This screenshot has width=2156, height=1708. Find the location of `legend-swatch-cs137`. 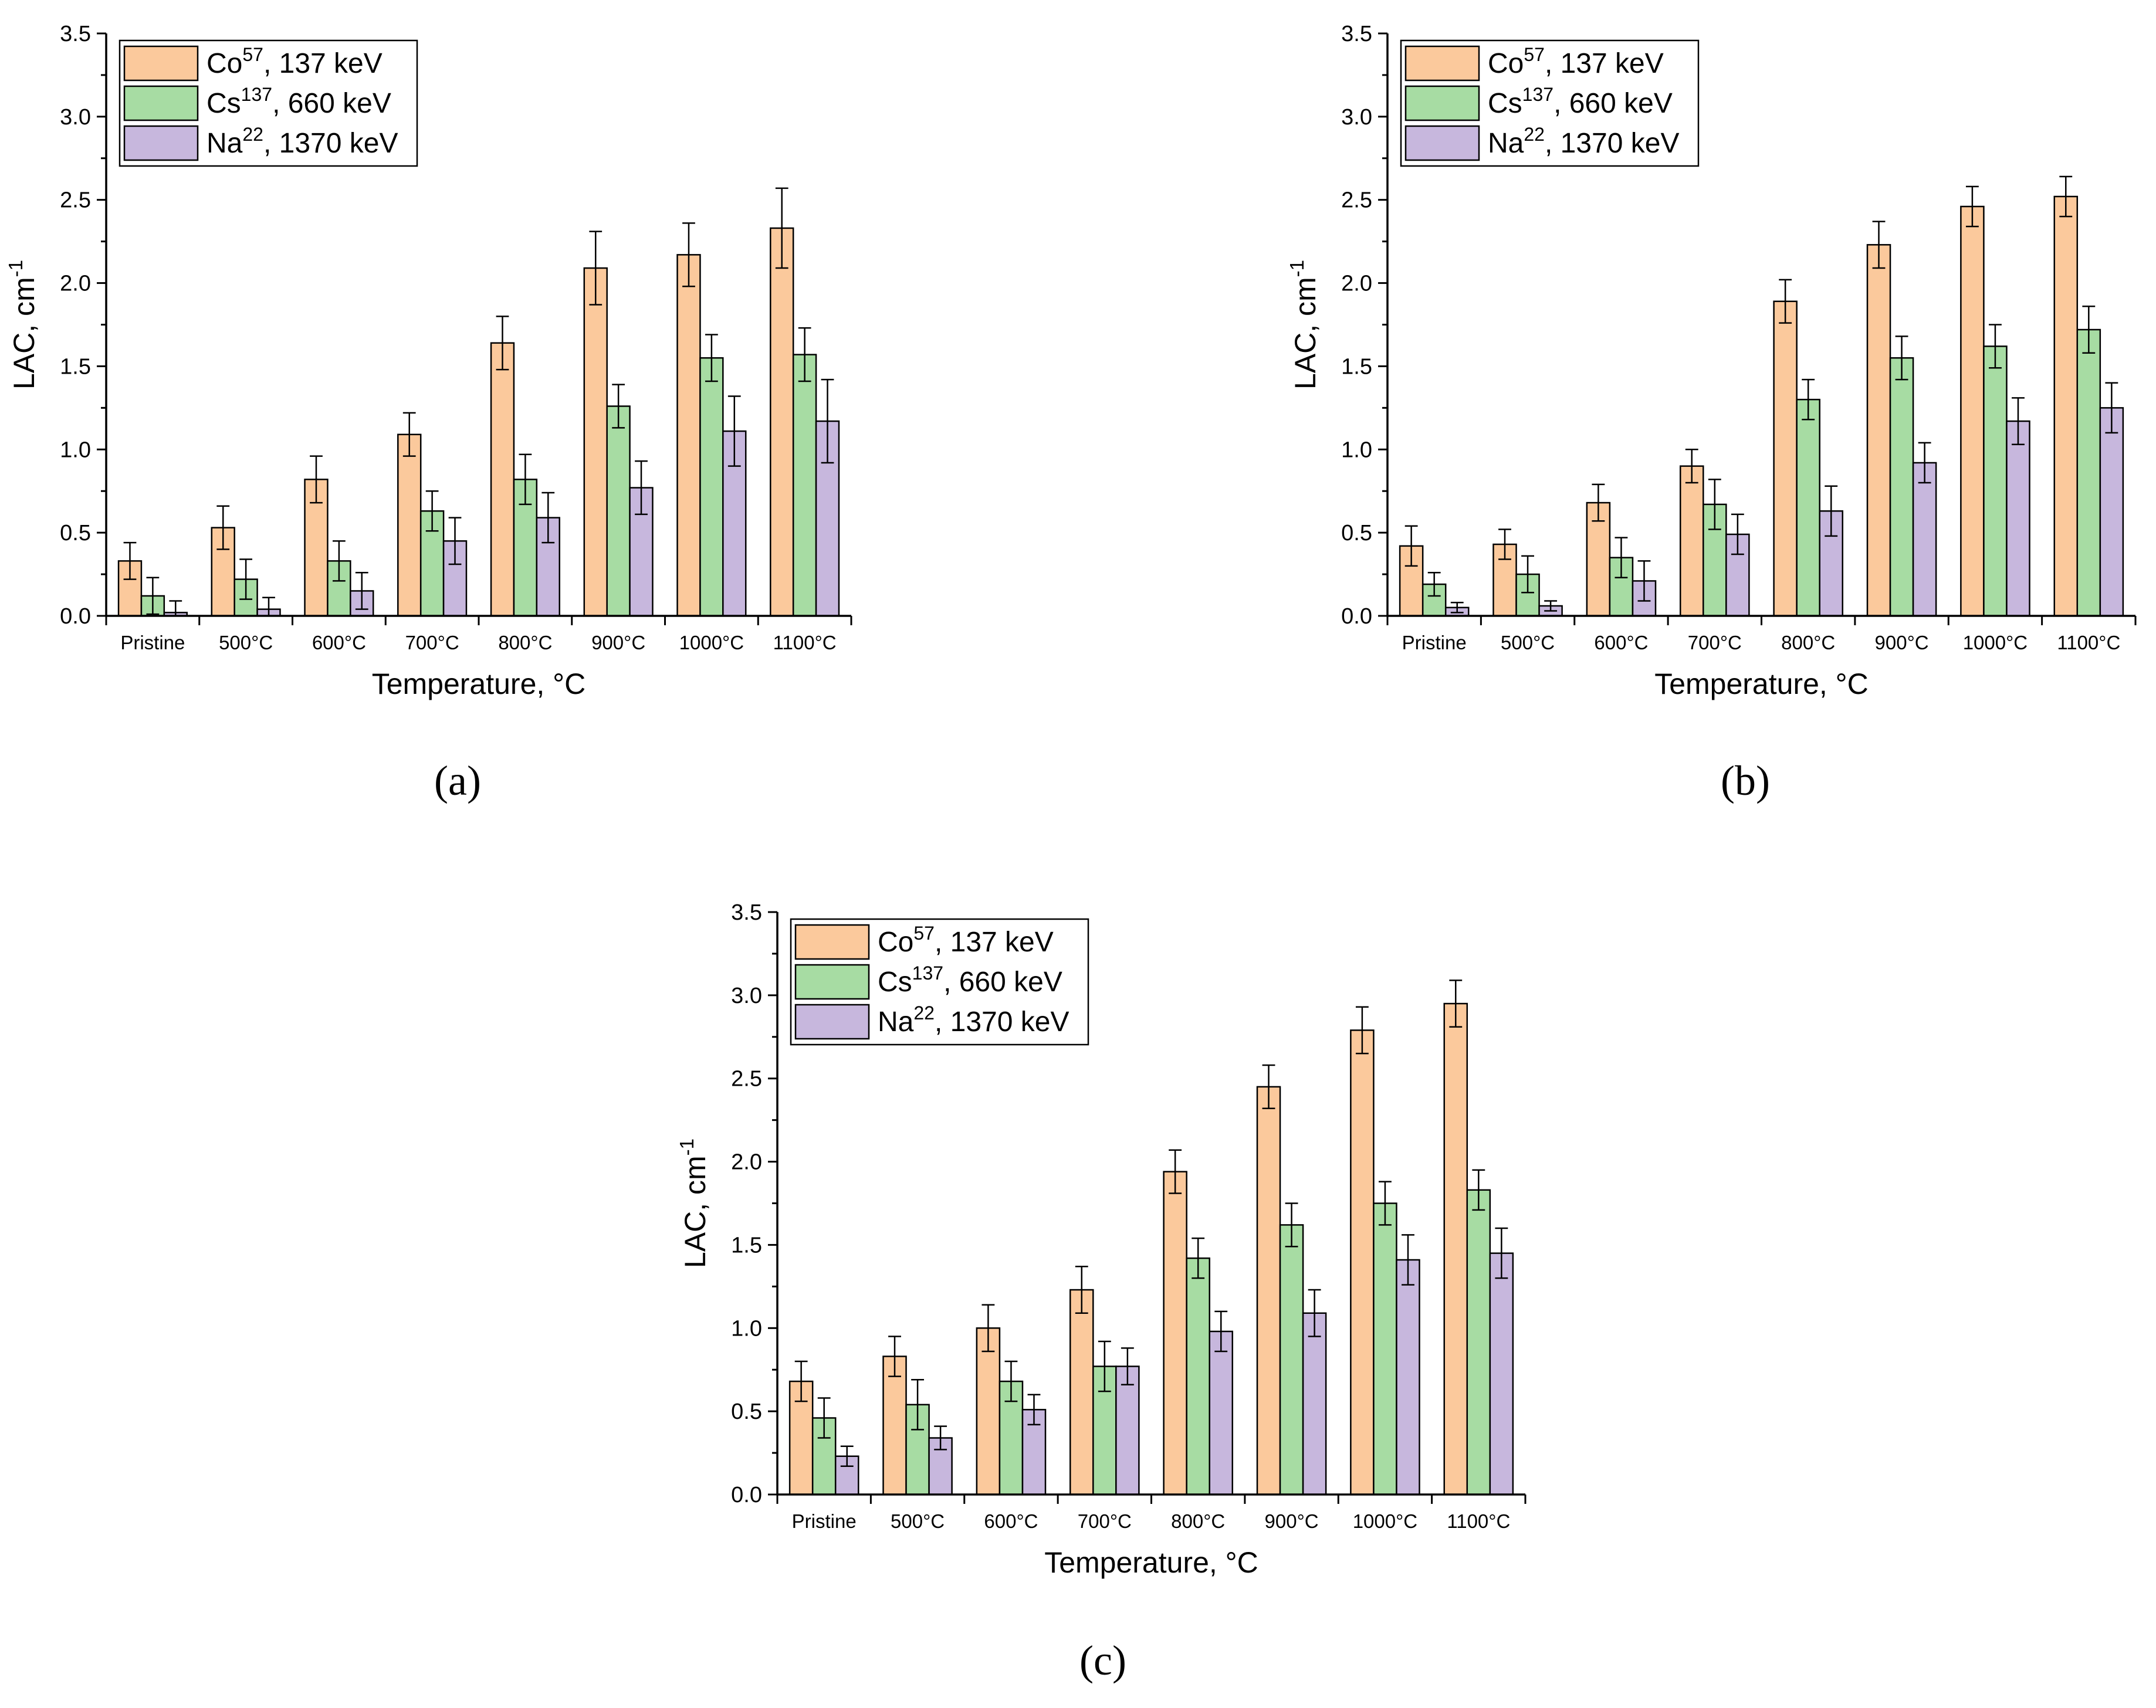

legend-swatch-cs137 is located at coordinates (1442, 103).